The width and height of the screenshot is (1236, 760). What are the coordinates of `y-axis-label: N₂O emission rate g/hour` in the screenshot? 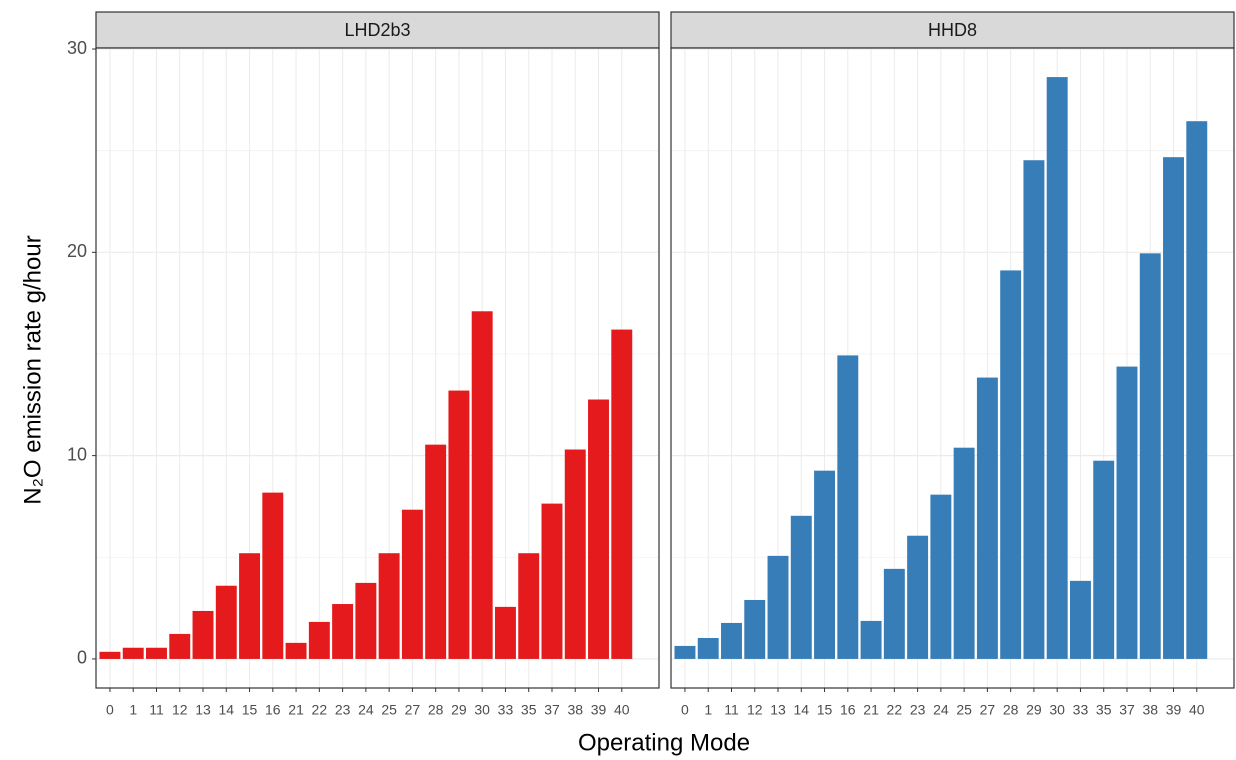 It's located at (32, 369).